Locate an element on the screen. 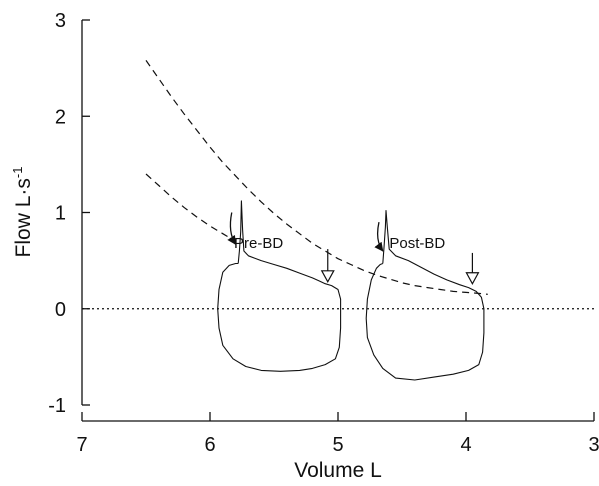  x-tick-label: 7 is located at coordinates (81, 445).